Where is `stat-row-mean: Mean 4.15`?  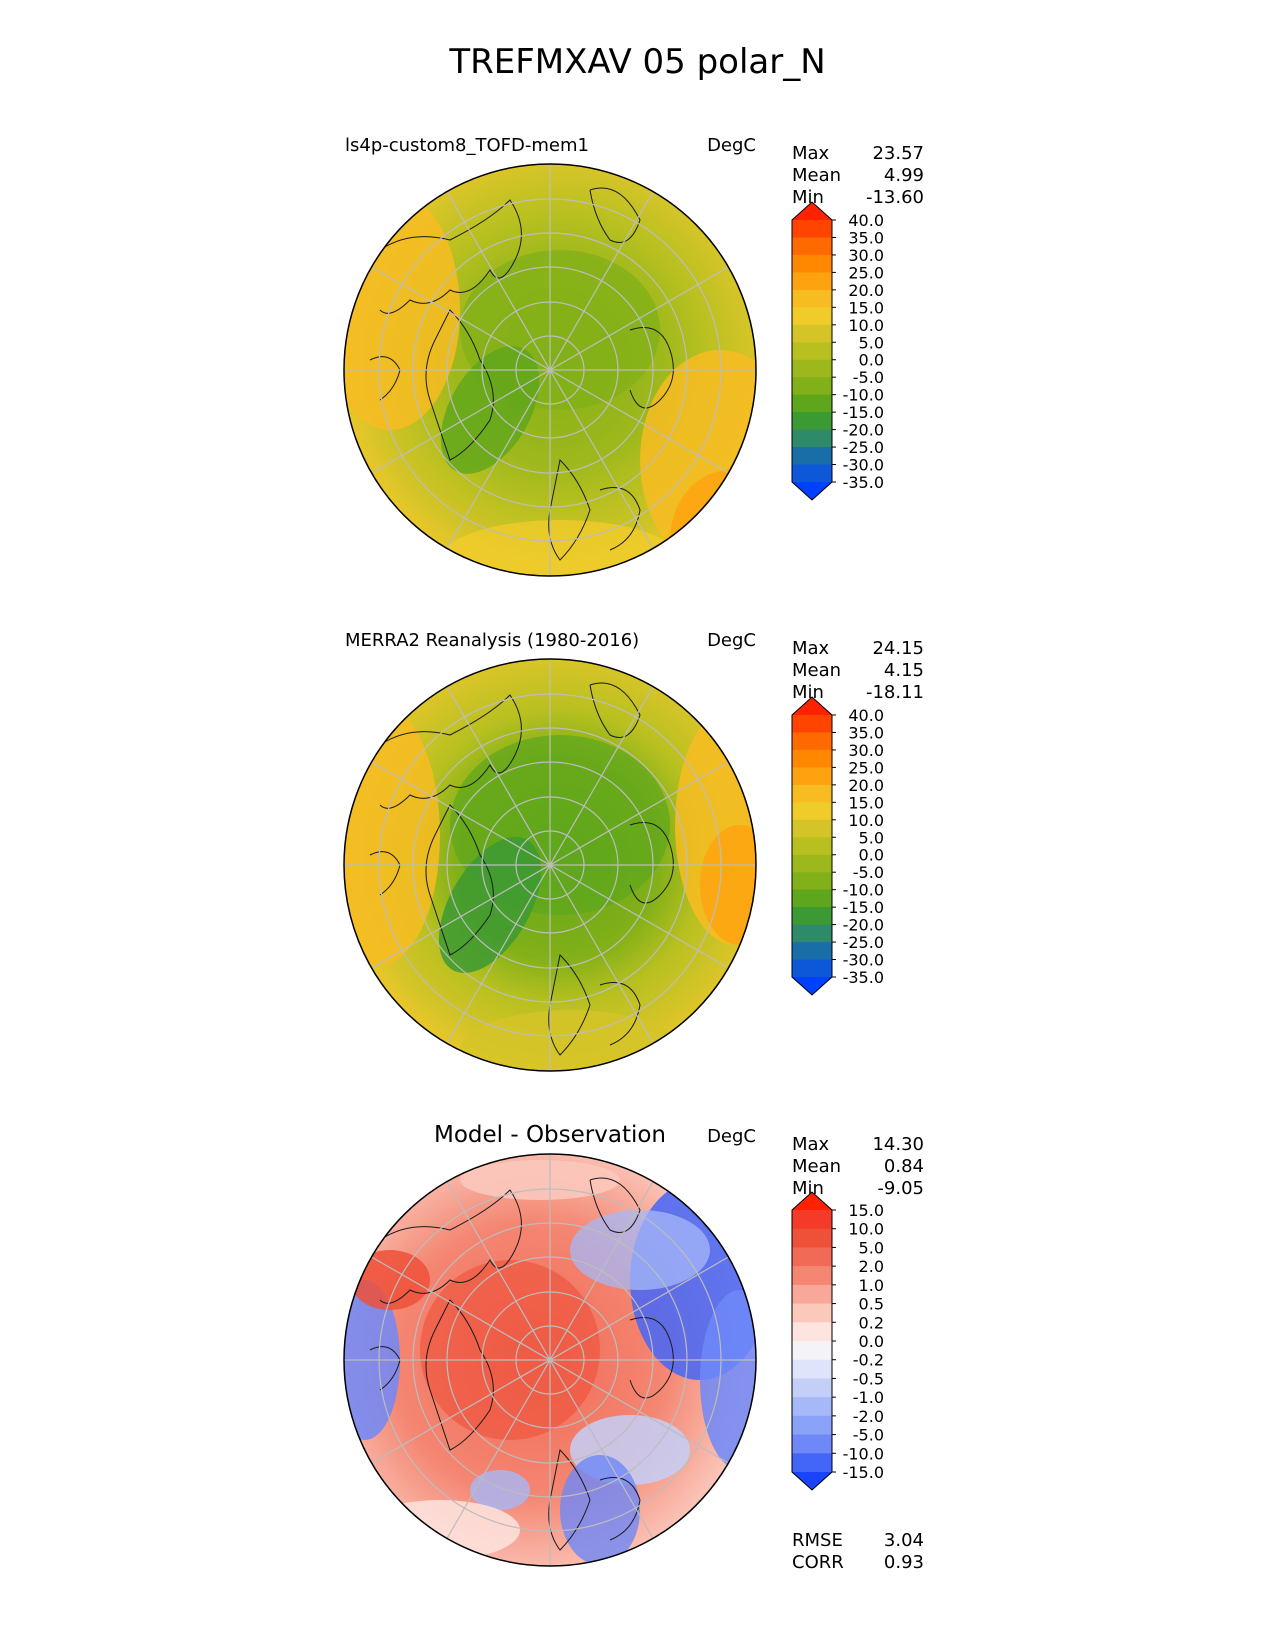
stat-row-mean: Mean 4.15 is located at coordinates (858, 670).